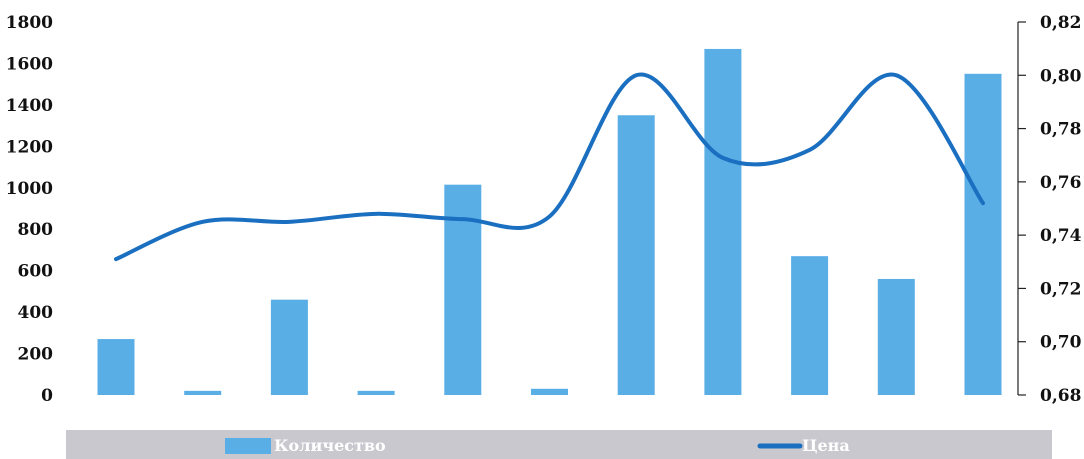 This screenshot has width=1084, height=459. Describe the element at coordinates (47, 396) in the screenshot. I see `left-tick-label: 0` at that location.